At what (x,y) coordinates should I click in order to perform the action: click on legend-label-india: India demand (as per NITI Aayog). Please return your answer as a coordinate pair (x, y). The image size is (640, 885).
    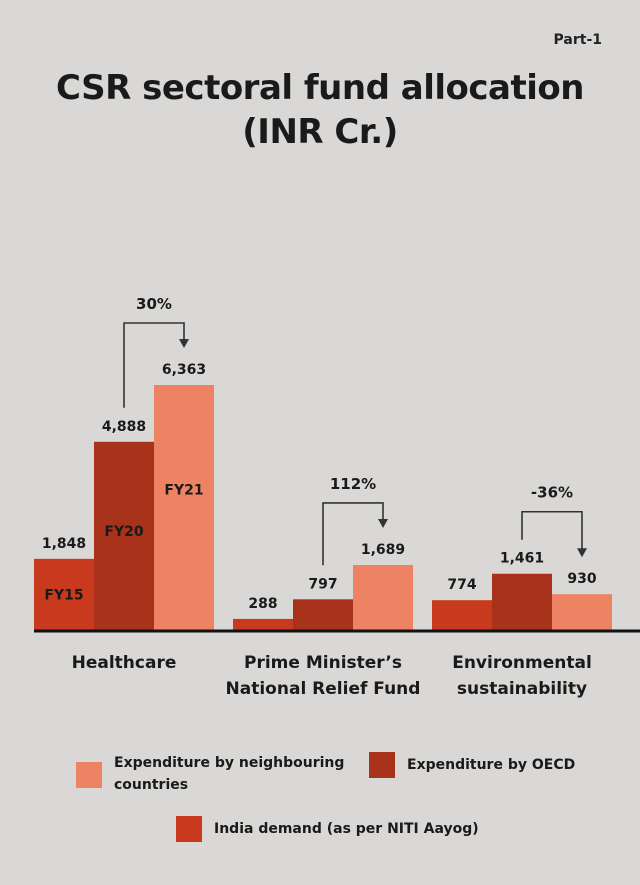
    Looking at the image, I should click on (346, 829).